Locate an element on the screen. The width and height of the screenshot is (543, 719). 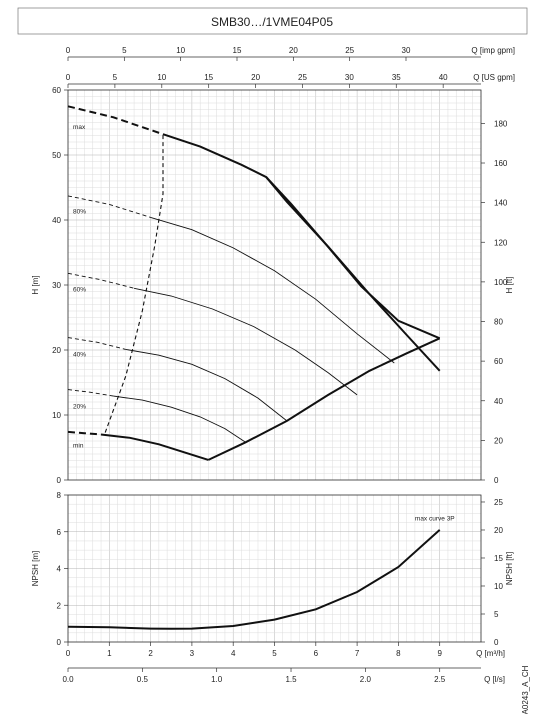
curve-20%-dashed is located at coordinates (90, 393).